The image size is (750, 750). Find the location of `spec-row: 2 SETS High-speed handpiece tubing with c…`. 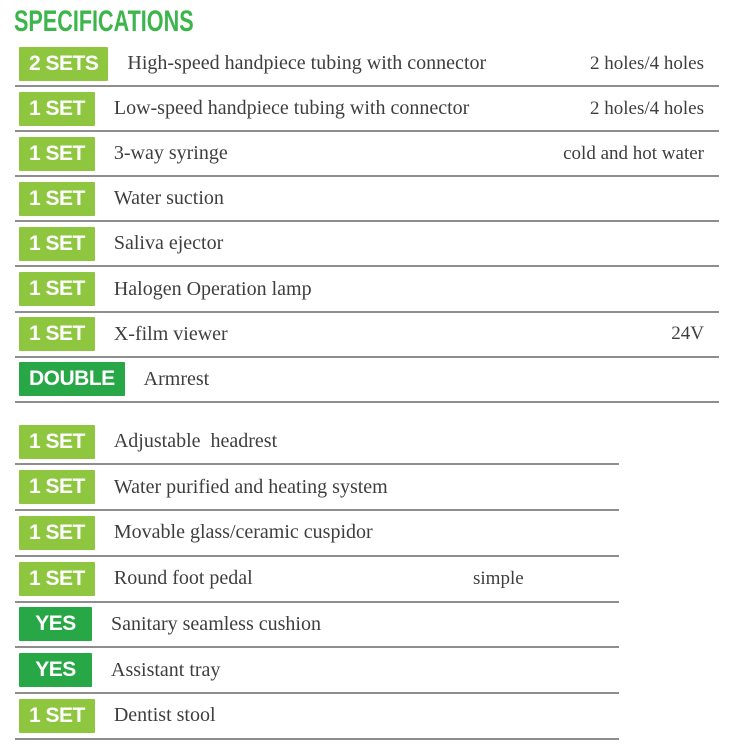

spec-row: 2 SETS High-speed handpiece tubing with c… is located at coordinates (367, 65).